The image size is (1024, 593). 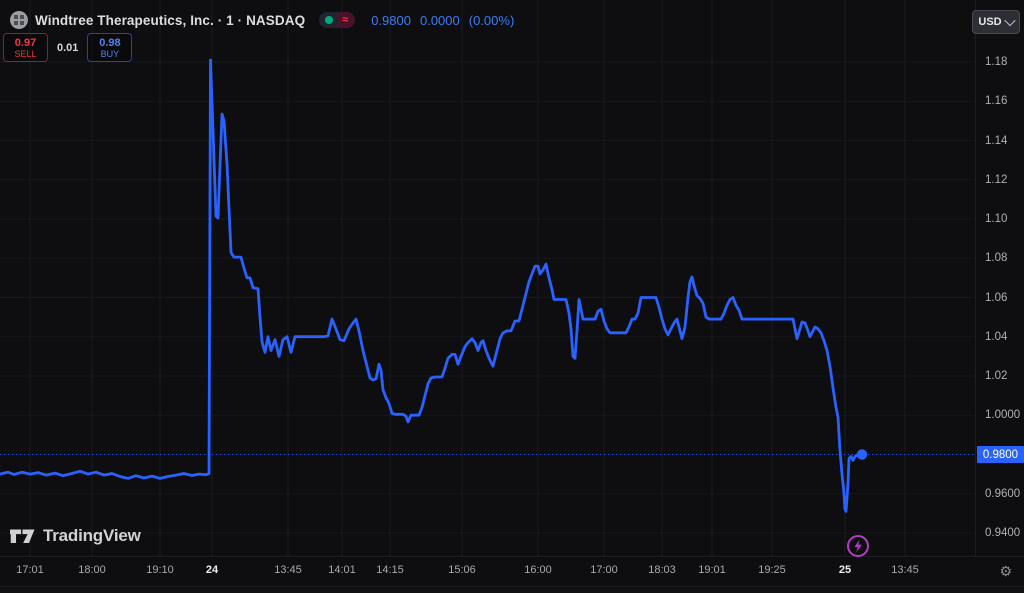 What do you see at coordinates (996, 258) in the screenshot?
I see `price-axis-tick: 1.08` at bounding box center [996, 258].